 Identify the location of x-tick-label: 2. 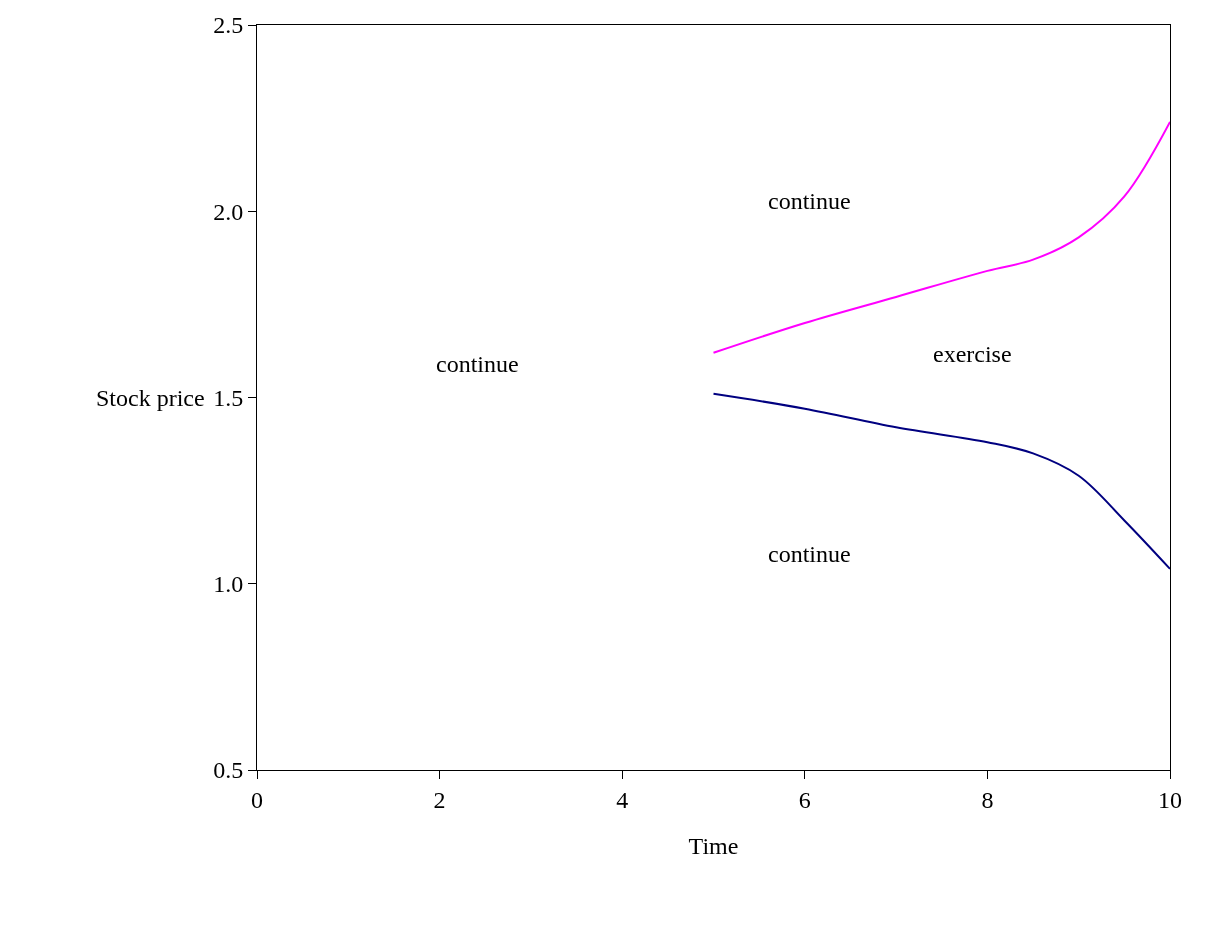
(439, 799).